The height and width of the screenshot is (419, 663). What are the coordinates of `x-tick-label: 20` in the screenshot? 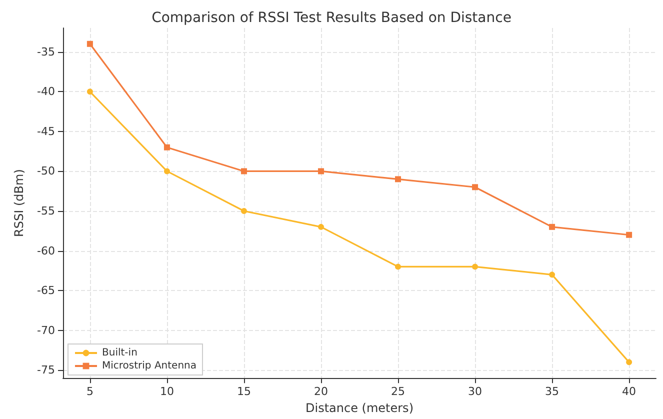 It's located at (321, 391).